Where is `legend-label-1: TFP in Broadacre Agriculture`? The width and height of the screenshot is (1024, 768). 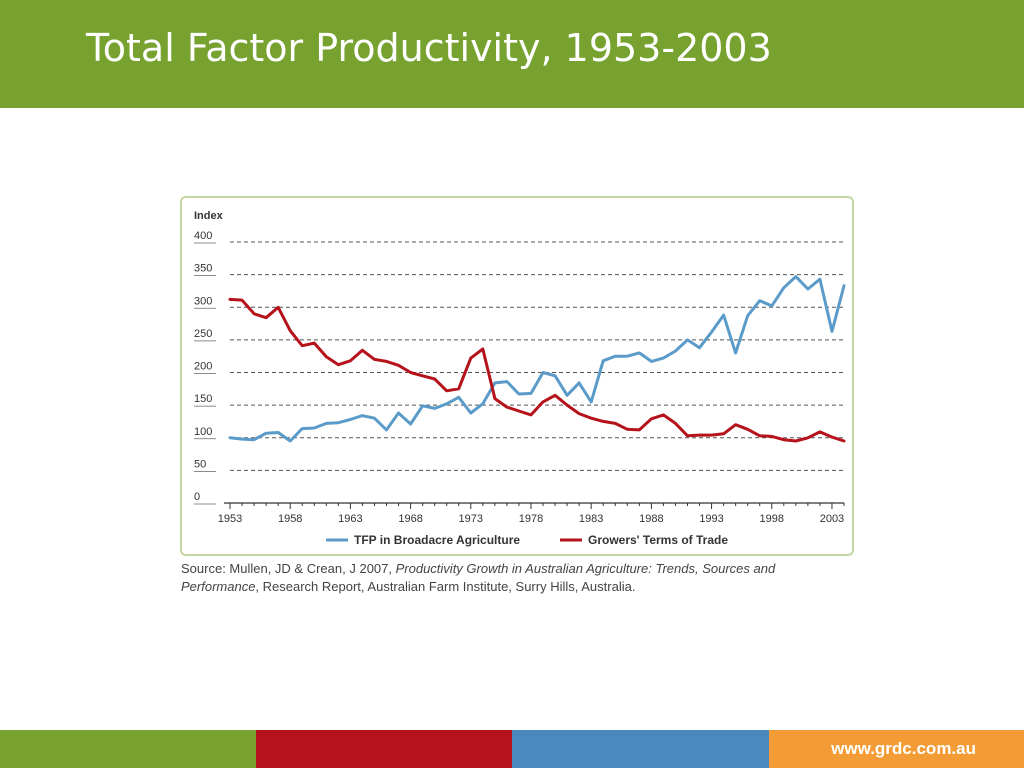 legend-label-1: TFP in Broadacre Agriculture is located at coordinates (437, 540).